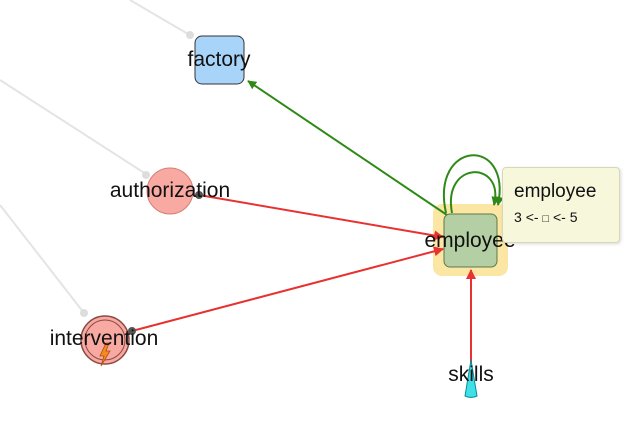 This screenshot has height=424, width=638. I want to click on factory-label: factory, so click(219, 59).